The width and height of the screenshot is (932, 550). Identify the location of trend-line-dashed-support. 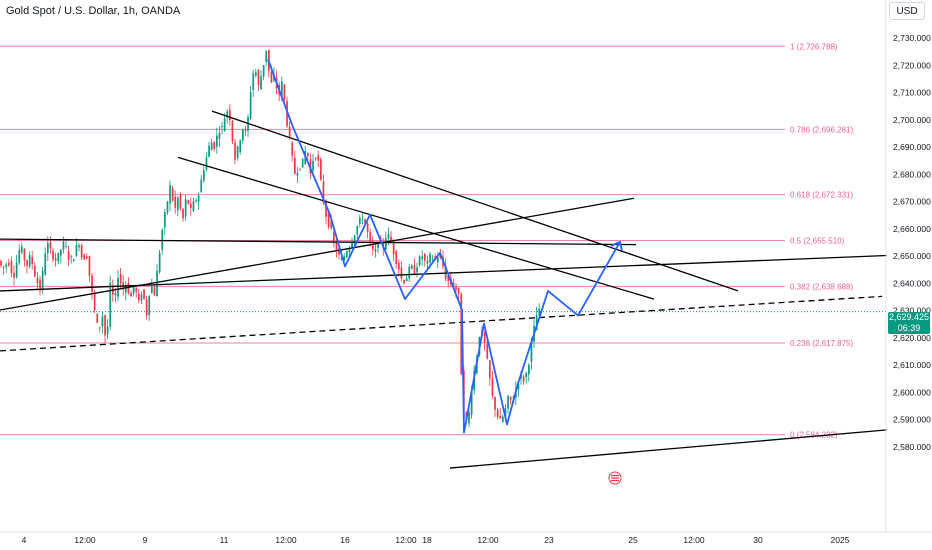
(441, 323).